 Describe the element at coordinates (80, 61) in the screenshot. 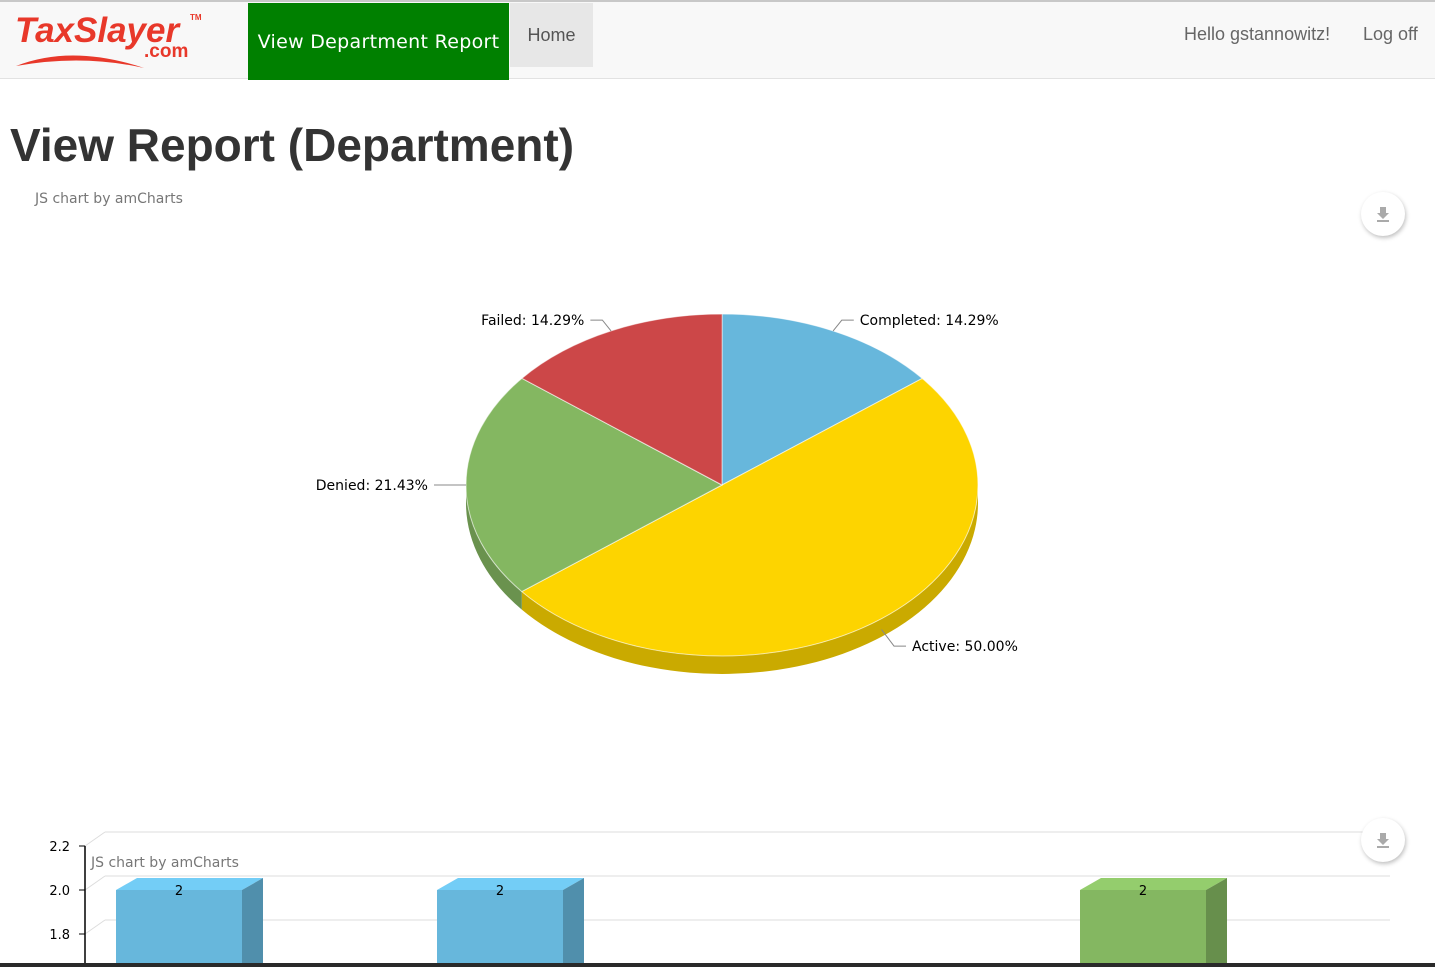

I see `logo-swoosh-icon` at that location.